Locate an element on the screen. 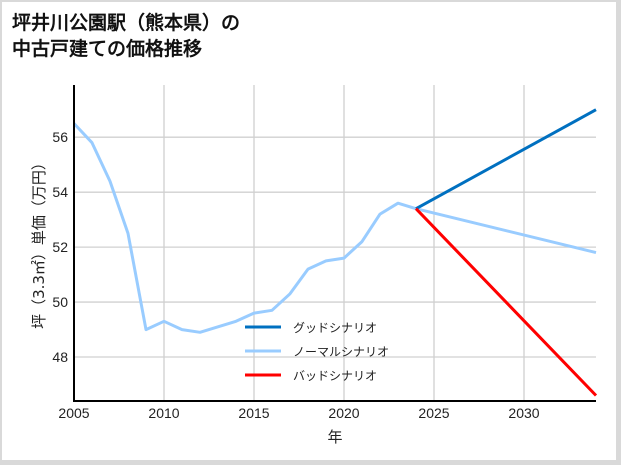 The width and height of the screenshot is (621, 465). legend-label: バッドシナリオ is located at coordinates (335, 376).